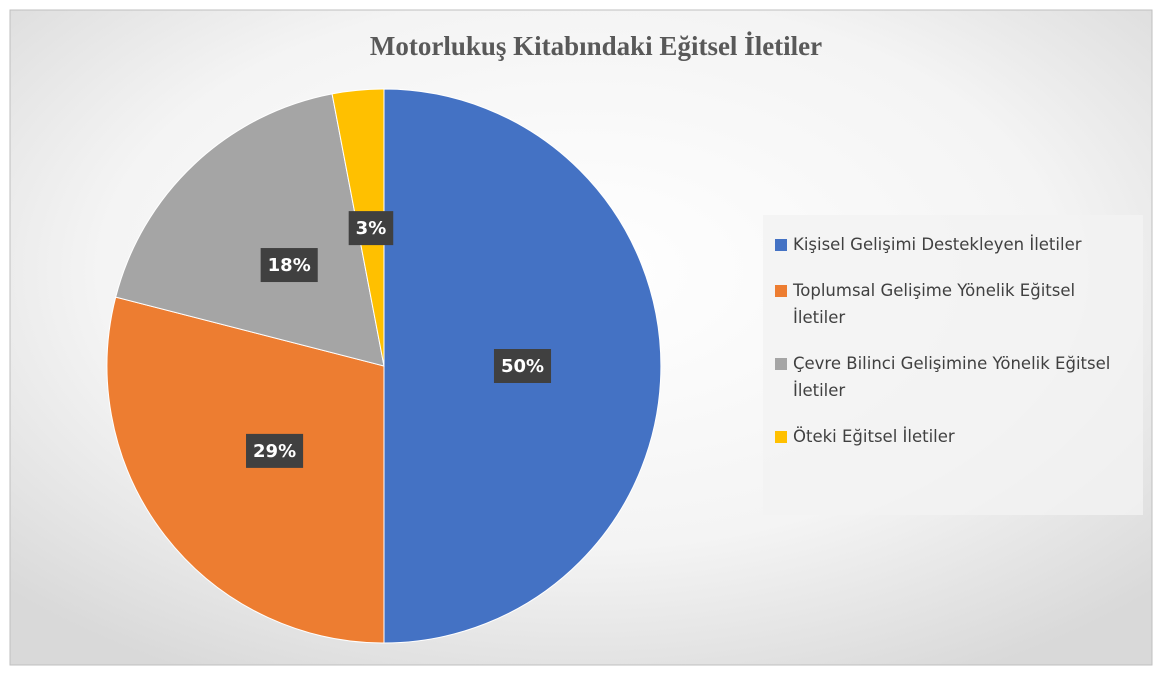  I want to click on data-label: 50%, so click(522, 366).